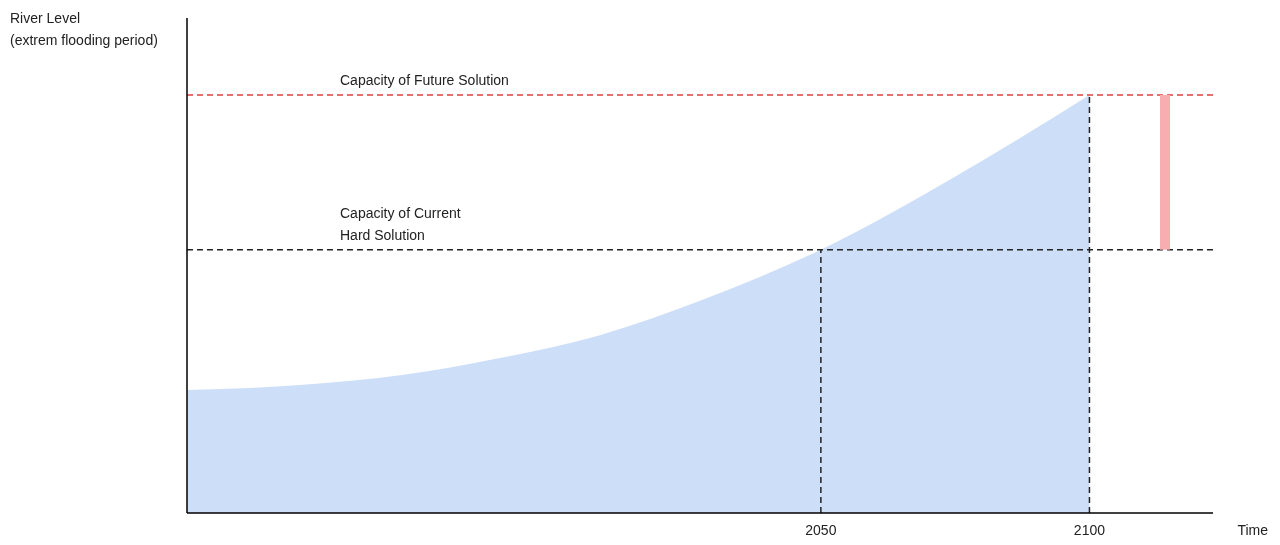 The height and width of the screenshot is (545, 1280). I want to click on x-tick-label: 2050, so click(821, 530).